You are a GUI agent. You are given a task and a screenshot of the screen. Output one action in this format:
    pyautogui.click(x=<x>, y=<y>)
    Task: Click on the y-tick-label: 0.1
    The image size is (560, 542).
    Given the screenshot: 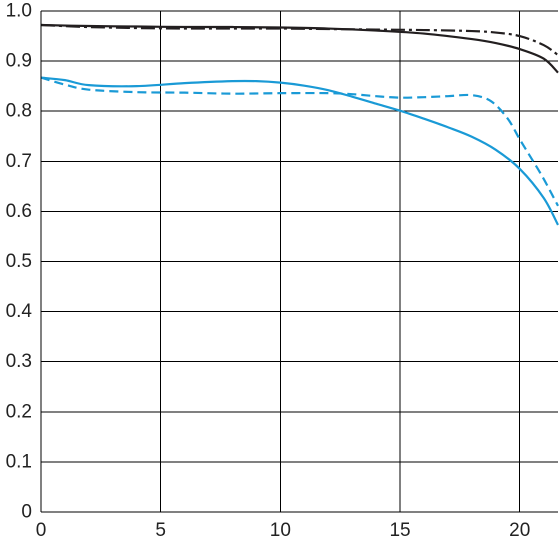 What is the action you would take?
    pyautogui.click(x=19, y=461)
    